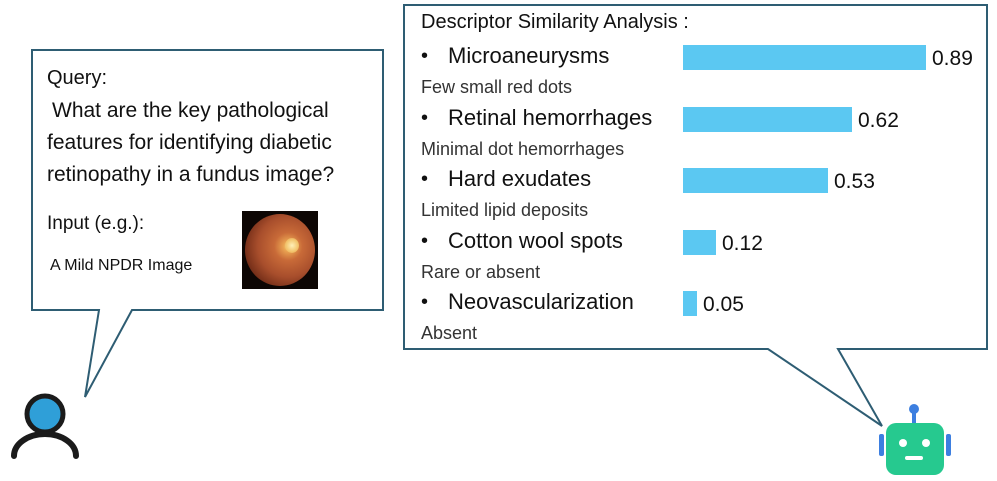  Describe the element at coordinates (520, 178) in the screenshot. I see `feature-name: Hard exudates` at that location.